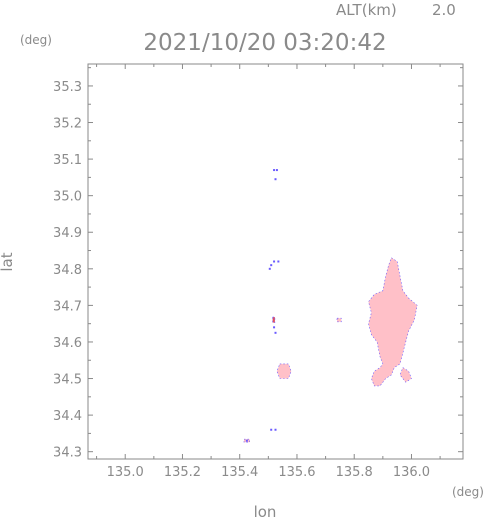  Describe the element at coordinates (262, 305) in the screenshot. I see `echo-specks` at that location.